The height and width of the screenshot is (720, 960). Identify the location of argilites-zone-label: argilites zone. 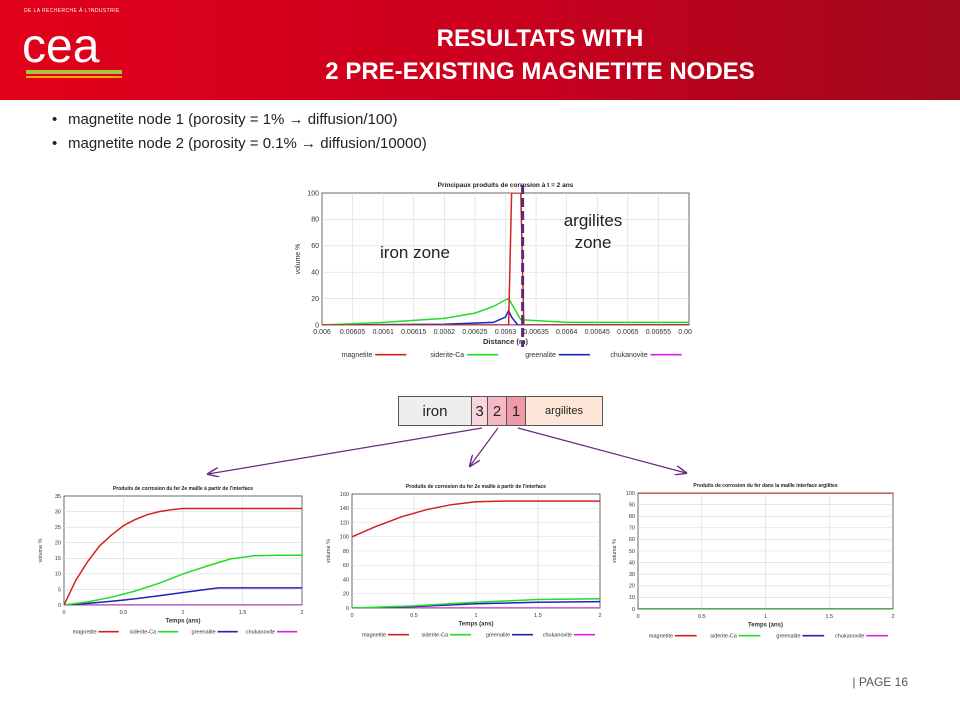
(593, 232).